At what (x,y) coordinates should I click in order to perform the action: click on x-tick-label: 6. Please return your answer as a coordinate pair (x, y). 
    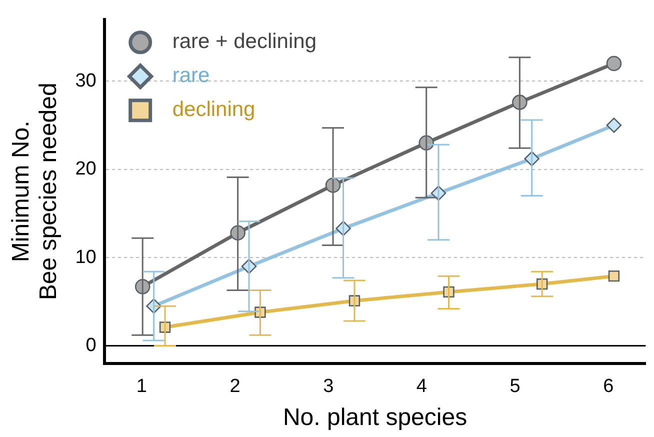
    Looking at the image, I should click on (608, 387).